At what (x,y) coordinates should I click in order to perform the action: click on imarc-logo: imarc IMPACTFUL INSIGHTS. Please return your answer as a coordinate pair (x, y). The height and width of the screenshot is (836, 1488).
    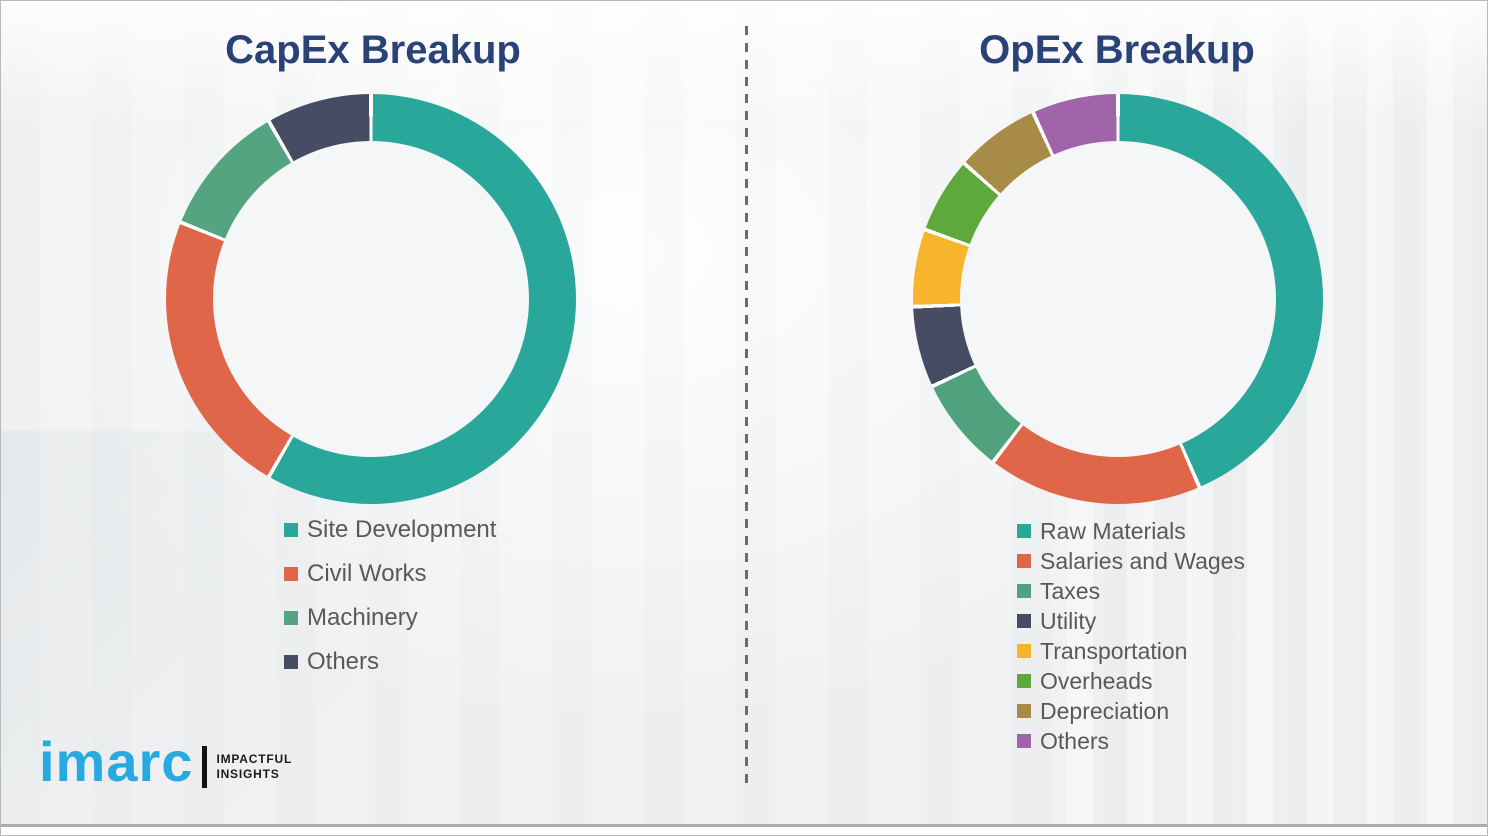
    Looking at the image, I should click on (165, 762).